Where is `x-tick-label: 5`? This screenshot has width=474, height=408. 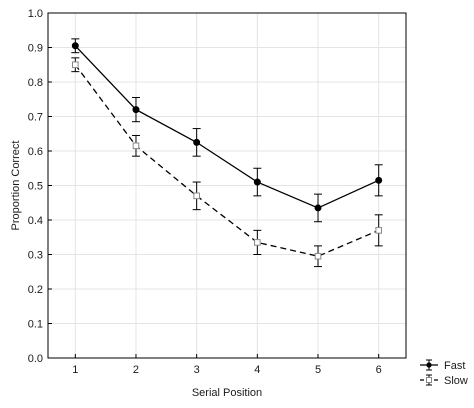
x-tick-label: 5 is located at coordinates (318, 370).